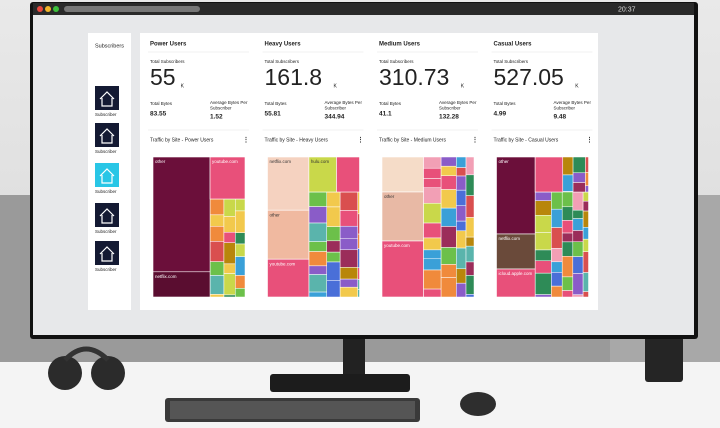 Image resolution: width=720 pixels, height=428 pixels. I want to click on tile-label: hulu.com, so click(320, 161).